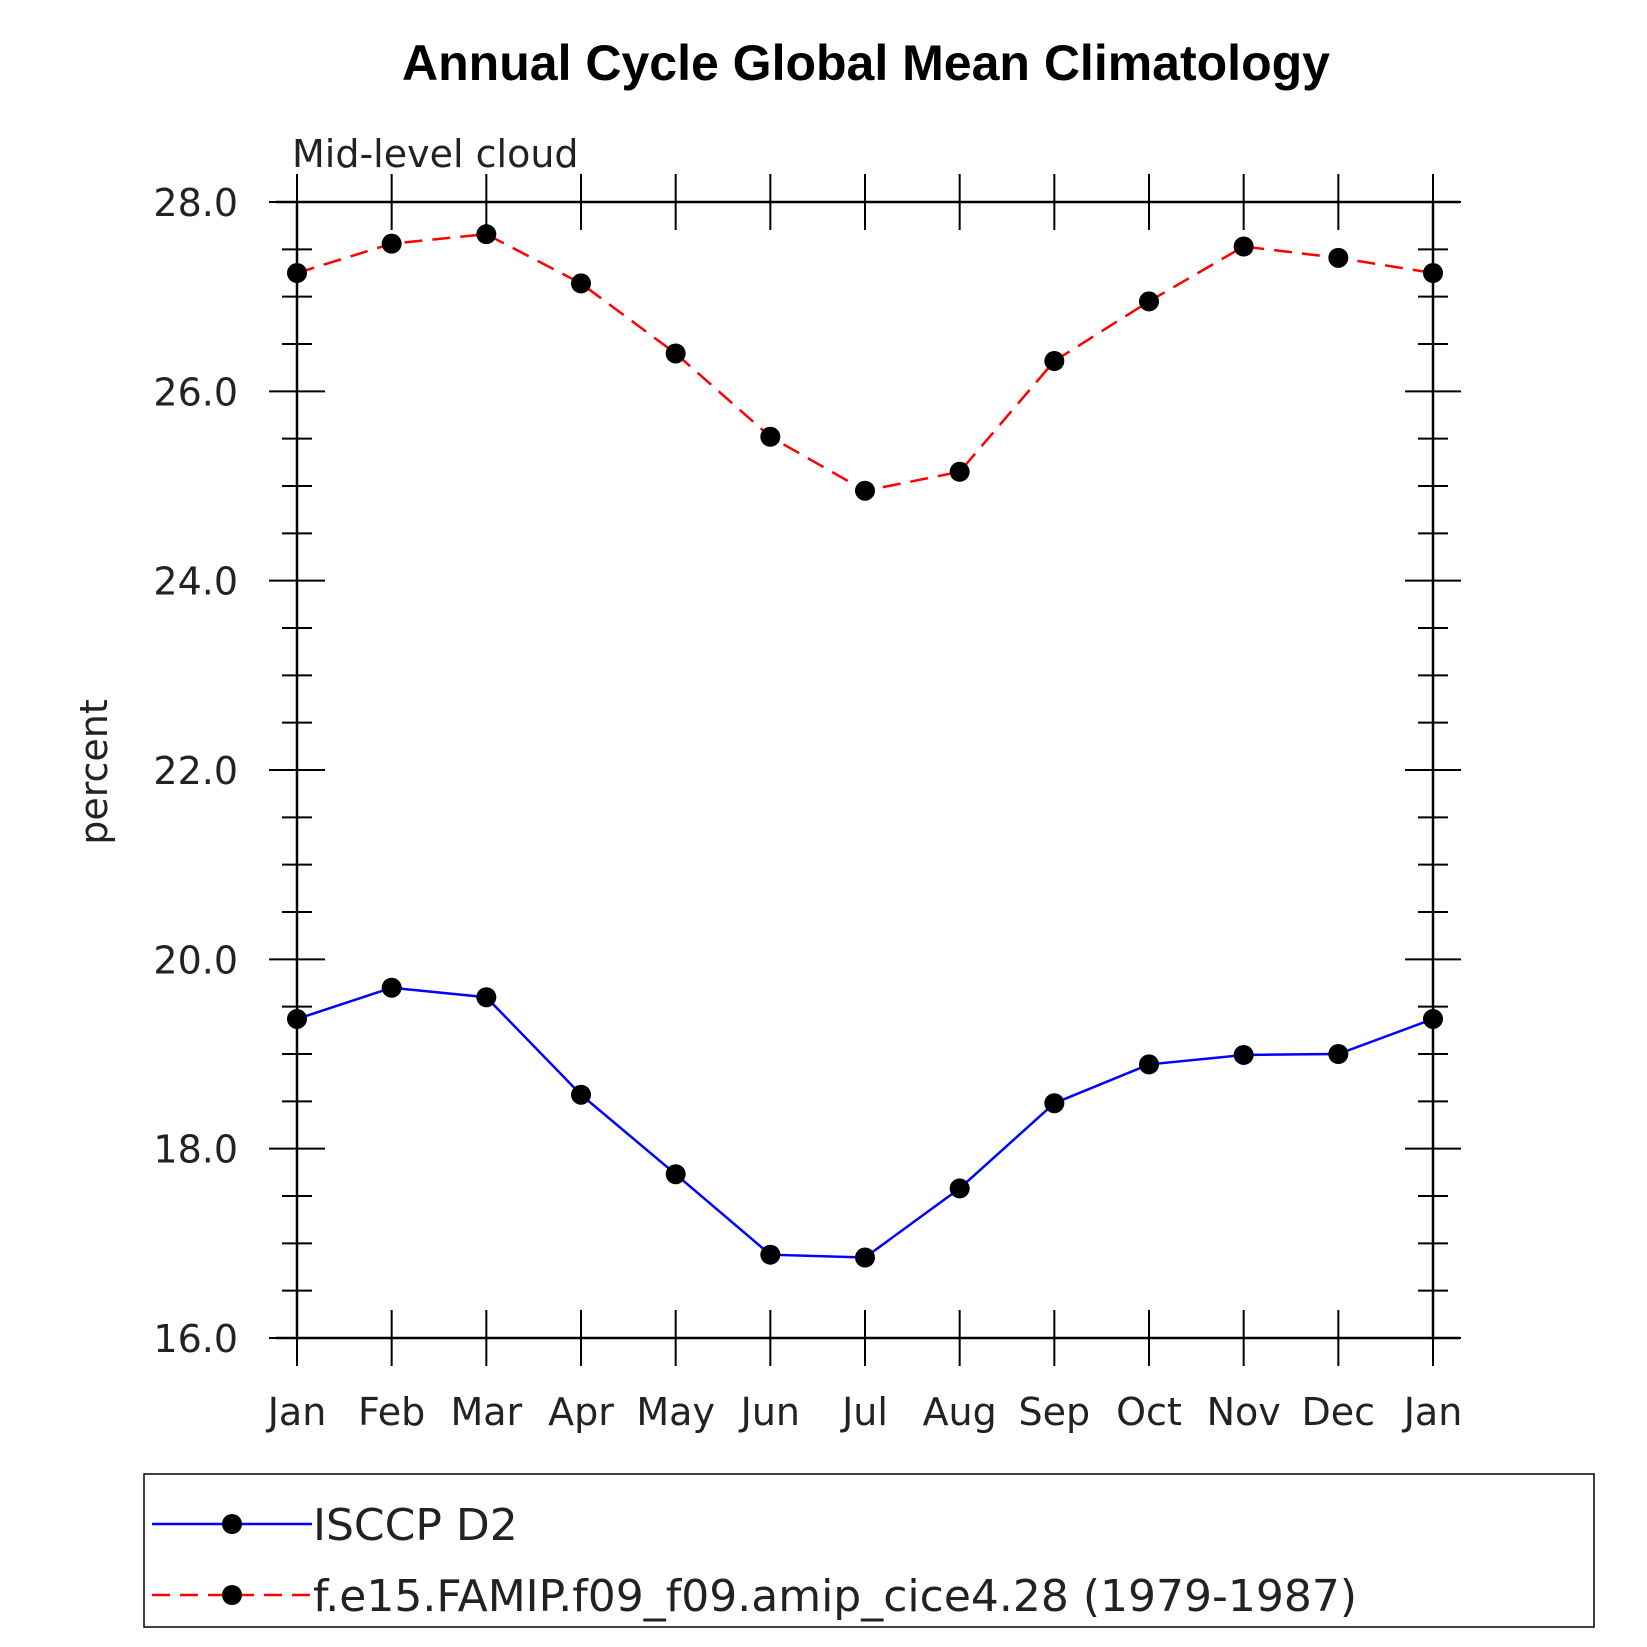 The height and width of the screenshot is (1647, 1647). I want to click on y-tick-label: 26.0, so click(195, 392).